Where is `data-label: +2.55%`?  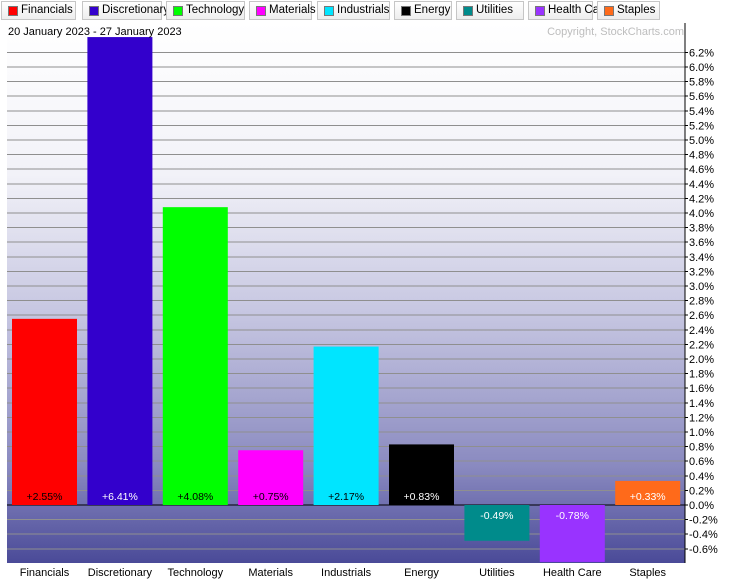 data-label: +2.55% is located at coordinates (45, 497).